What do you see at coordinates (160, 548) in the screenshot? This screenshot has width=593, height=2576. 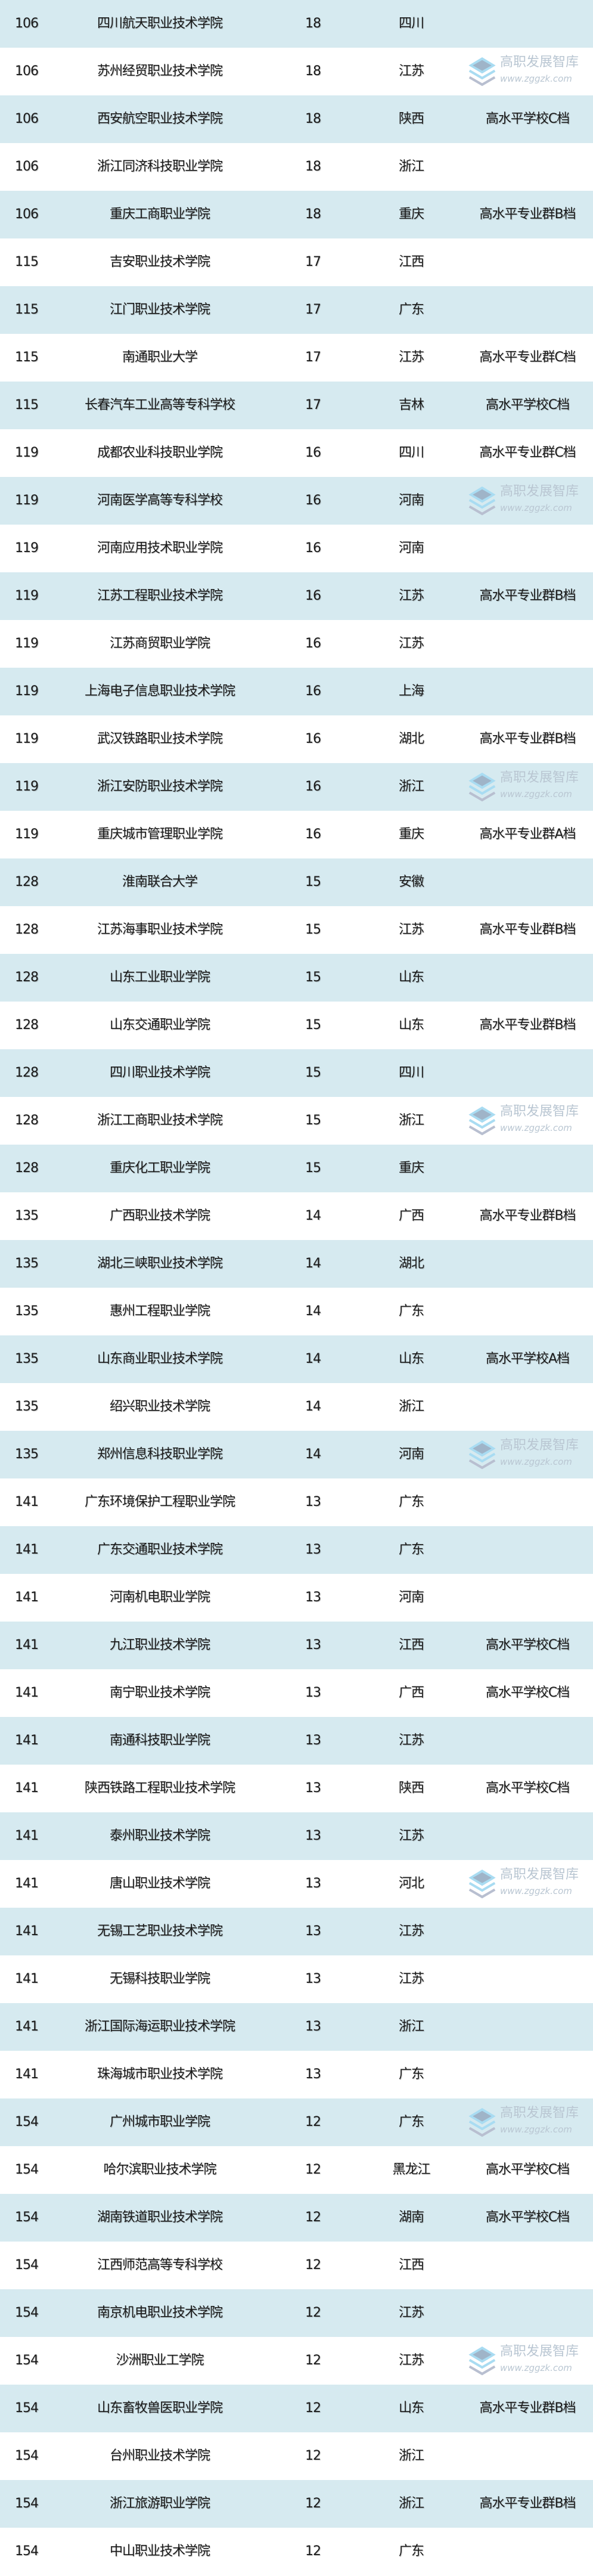 I see `school-name-cell: 河南应用技术职业学院` at bounding box center [160, 548].